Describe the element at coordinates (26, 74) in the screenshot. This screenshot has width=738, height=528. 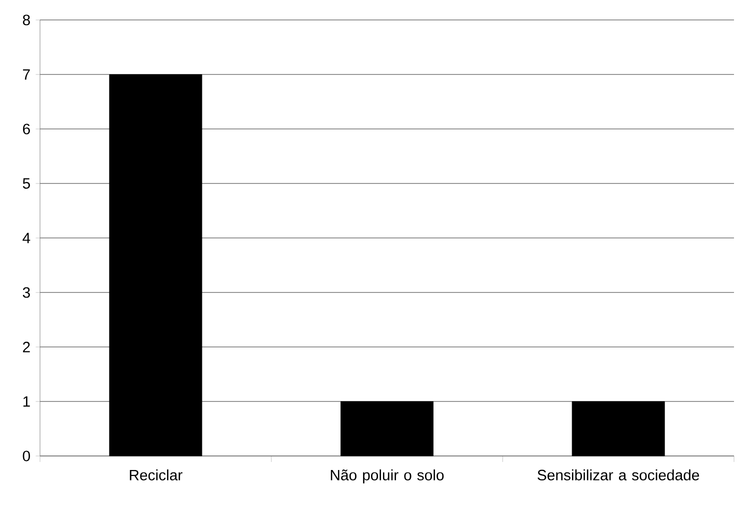
I see `y-tick-label: 7` at that location.